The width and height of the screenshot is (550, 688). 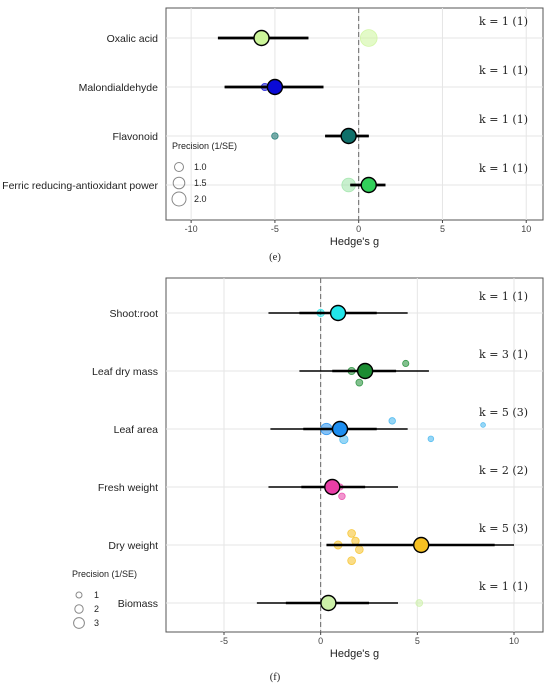 What do you see at coordinates (303, 80) in the screenshot?
I see `forest-row: Malondialdehyde k = 1 (1)` at bounding box center [303, 80].